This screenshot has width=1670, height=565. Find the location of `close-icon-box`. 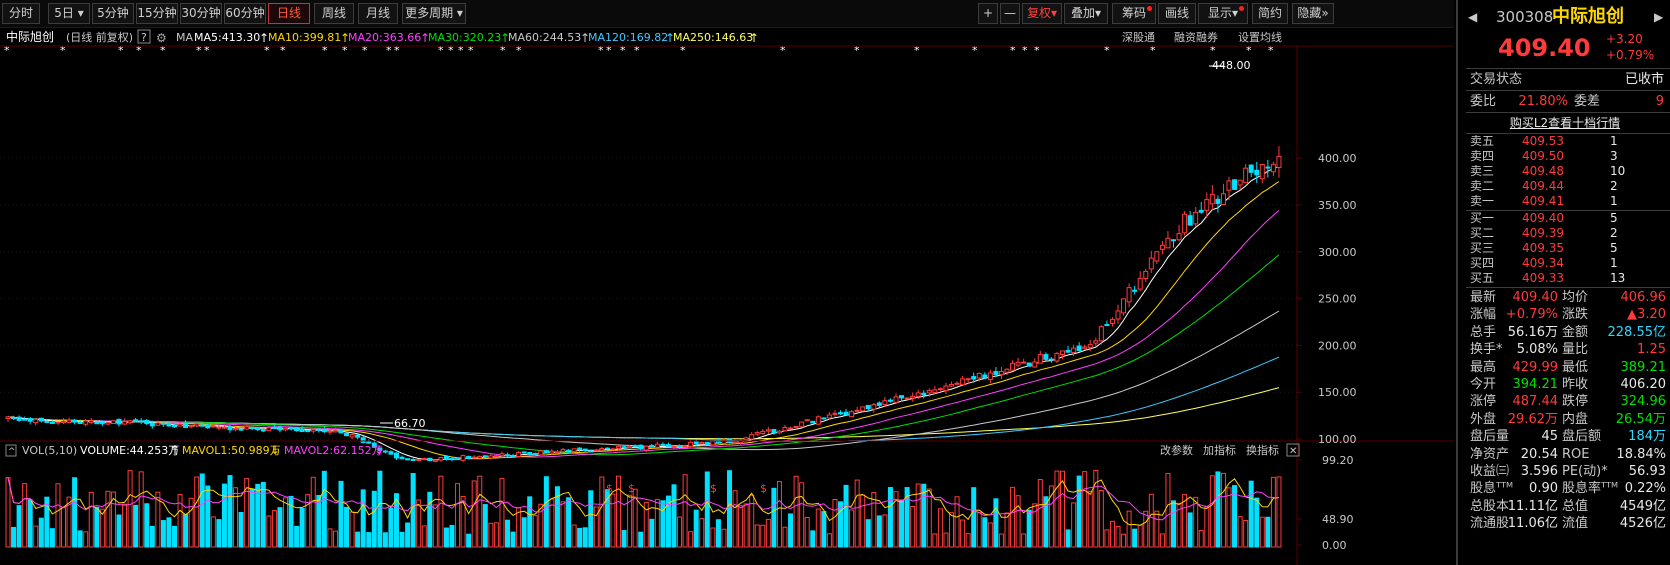

close-icon-box is located at coordinates (1293, 450).